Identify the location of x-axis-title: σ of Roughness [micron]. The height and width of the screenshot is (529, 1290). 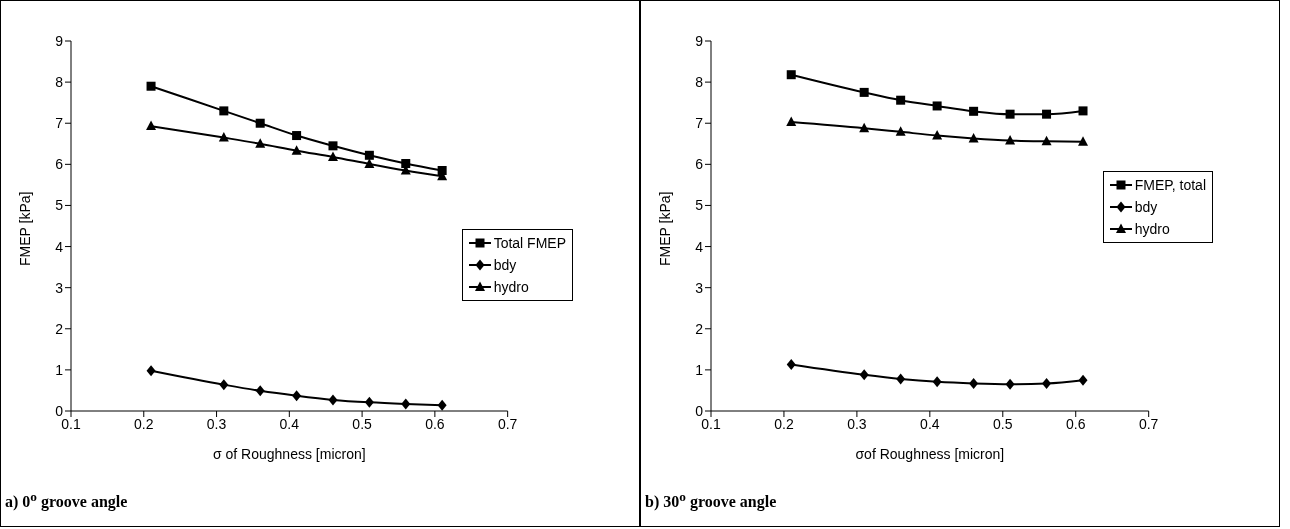
(289, 454).